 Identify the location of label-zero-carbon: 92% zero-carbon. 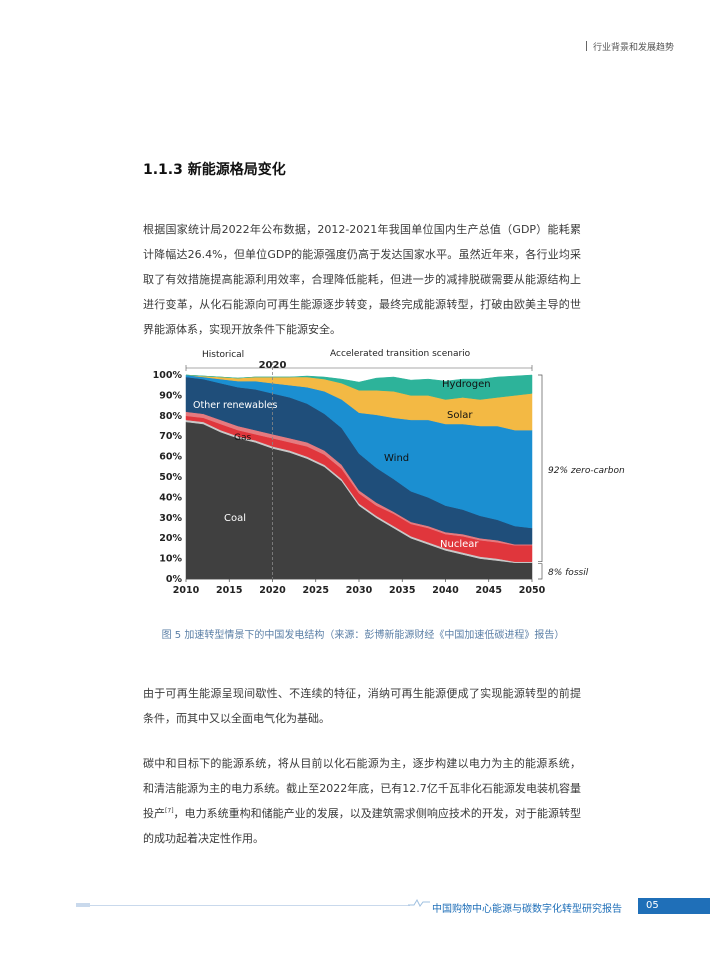
(586, 471).